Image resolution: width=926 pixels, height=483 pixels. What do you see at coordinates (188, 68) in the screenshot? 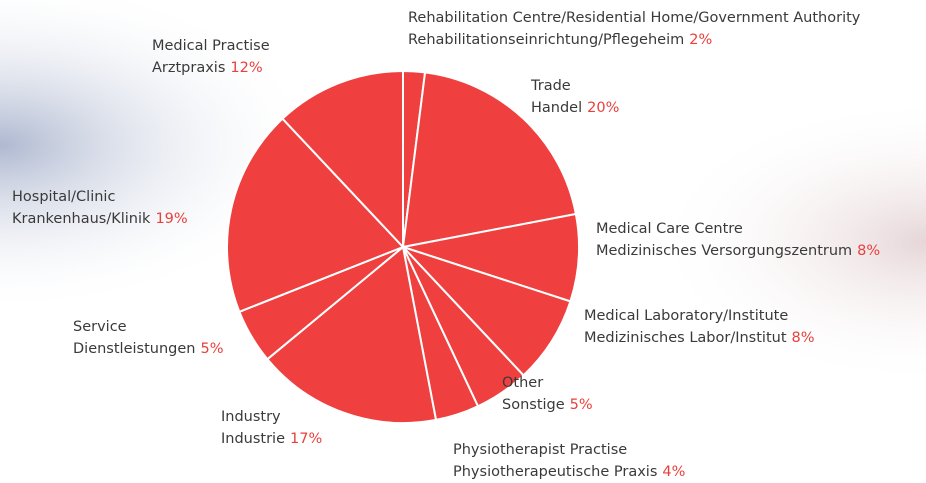
I see `slice-label-sub: Arztpraxis` at bounding box center [188, 68].